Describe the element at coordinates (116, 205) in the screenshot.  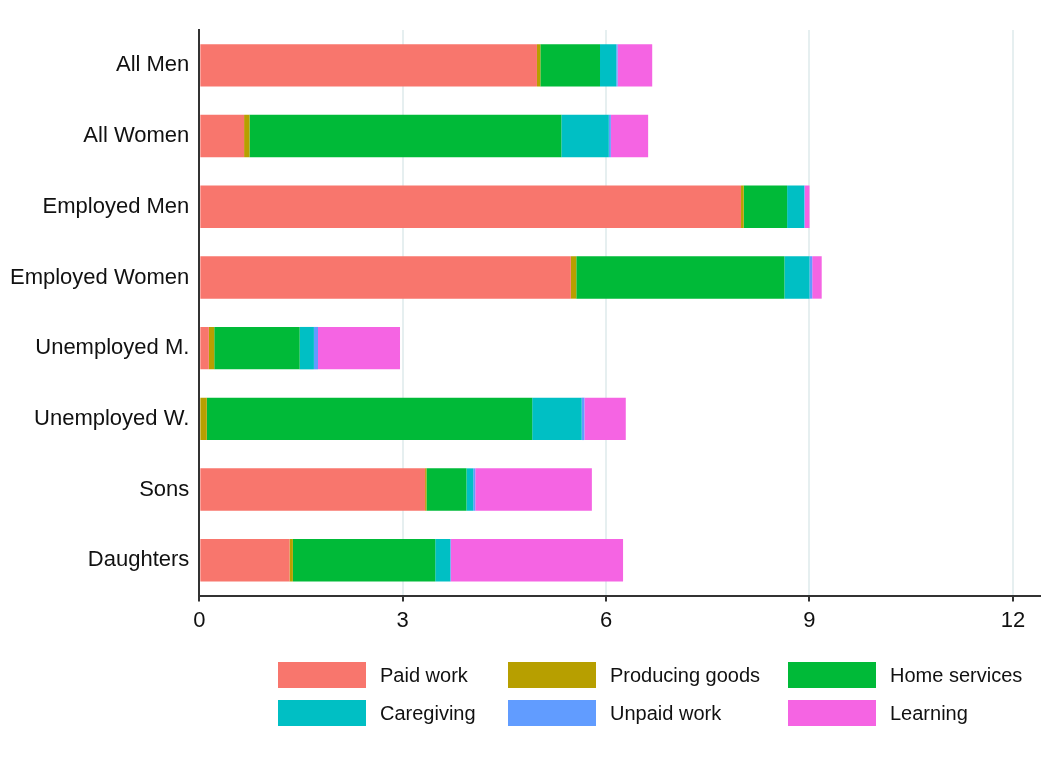
I see `y-tick-label: Employed Men` at that location.